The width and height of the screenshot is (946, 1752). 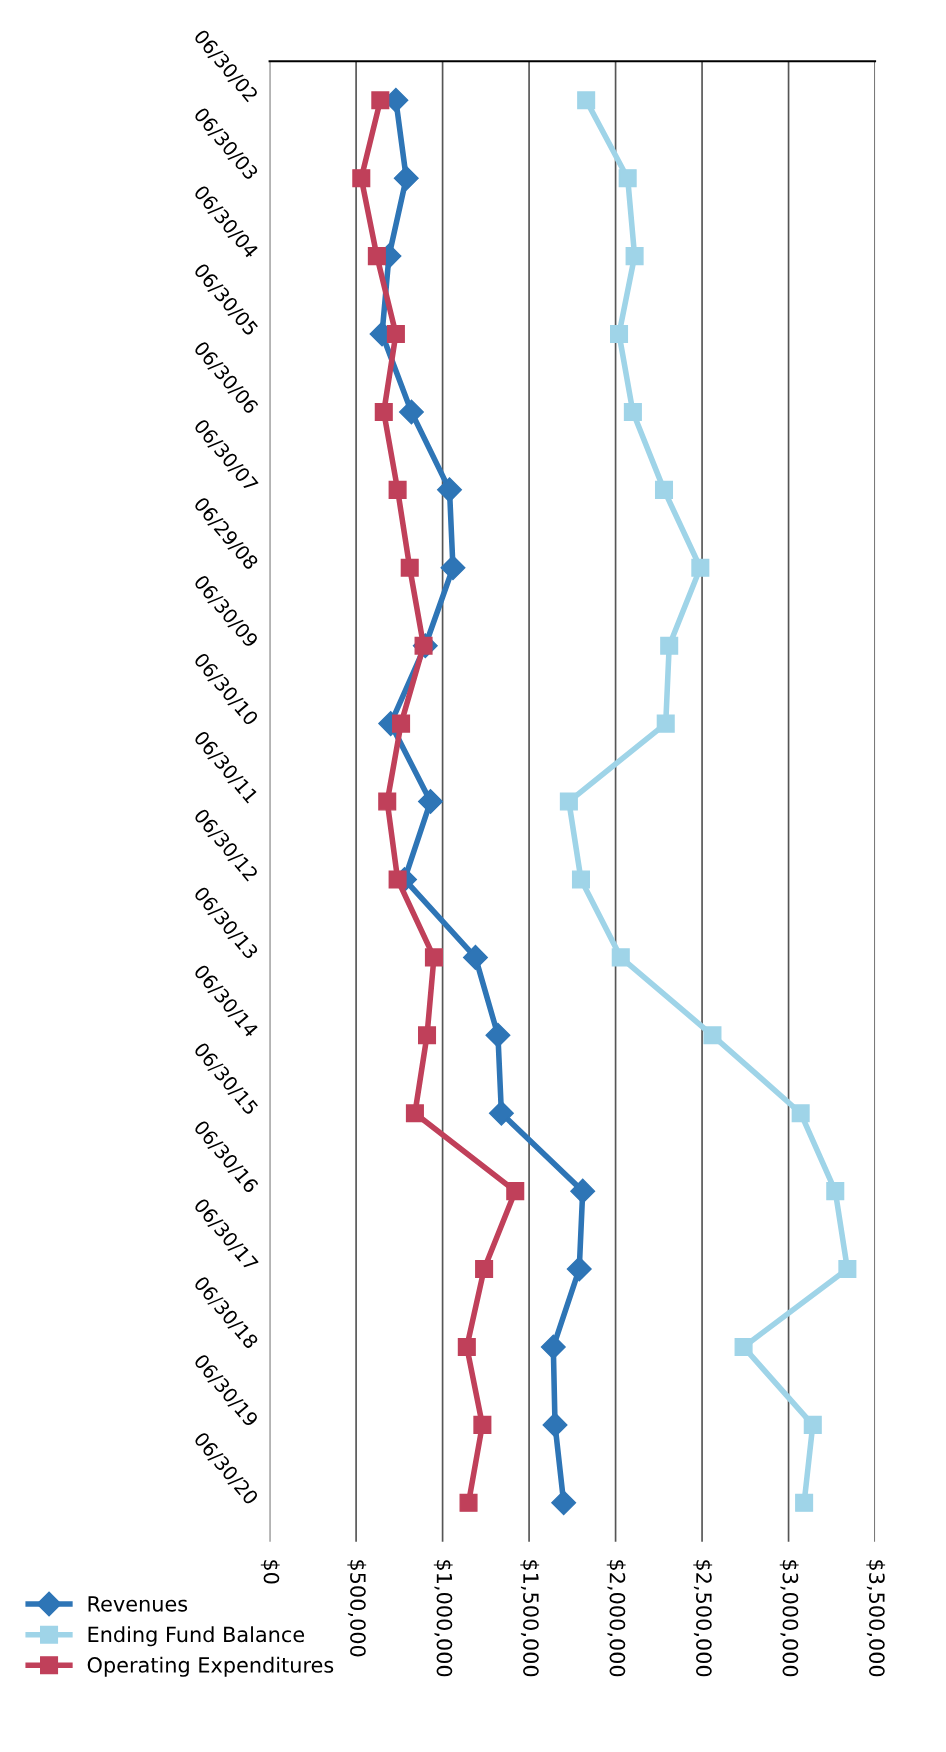 What do you see at coordinates (530, 1618) in the screenshot?
I see `x-tick-label: $1,500,000` at bounding box center [530, 1618].